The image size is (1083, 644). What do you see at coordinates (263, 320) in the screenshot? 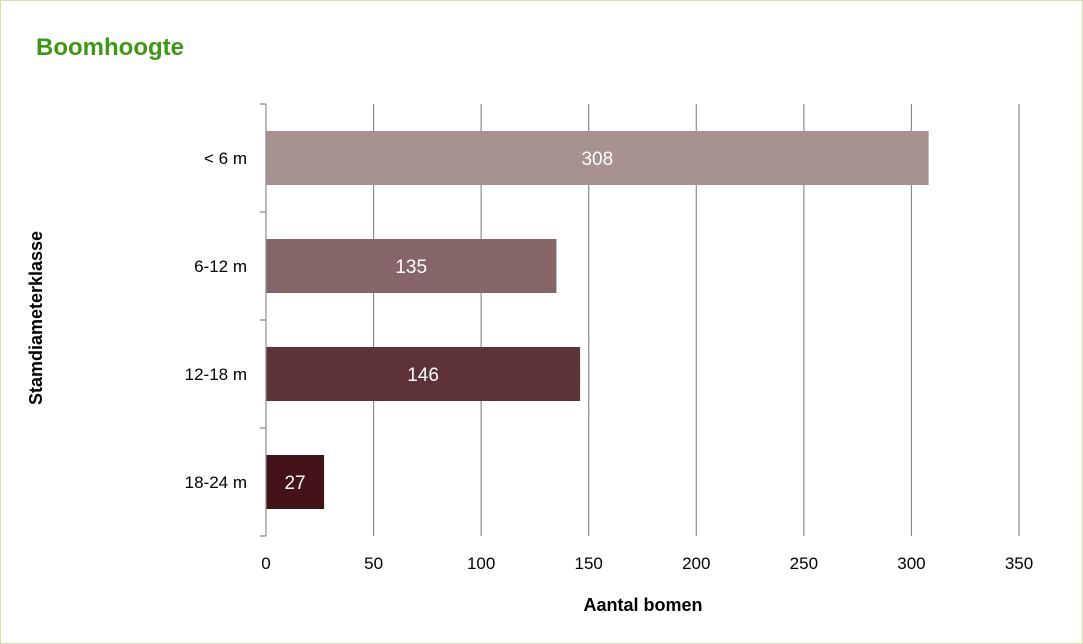
I see `axes` at bounding box center [263, 320].